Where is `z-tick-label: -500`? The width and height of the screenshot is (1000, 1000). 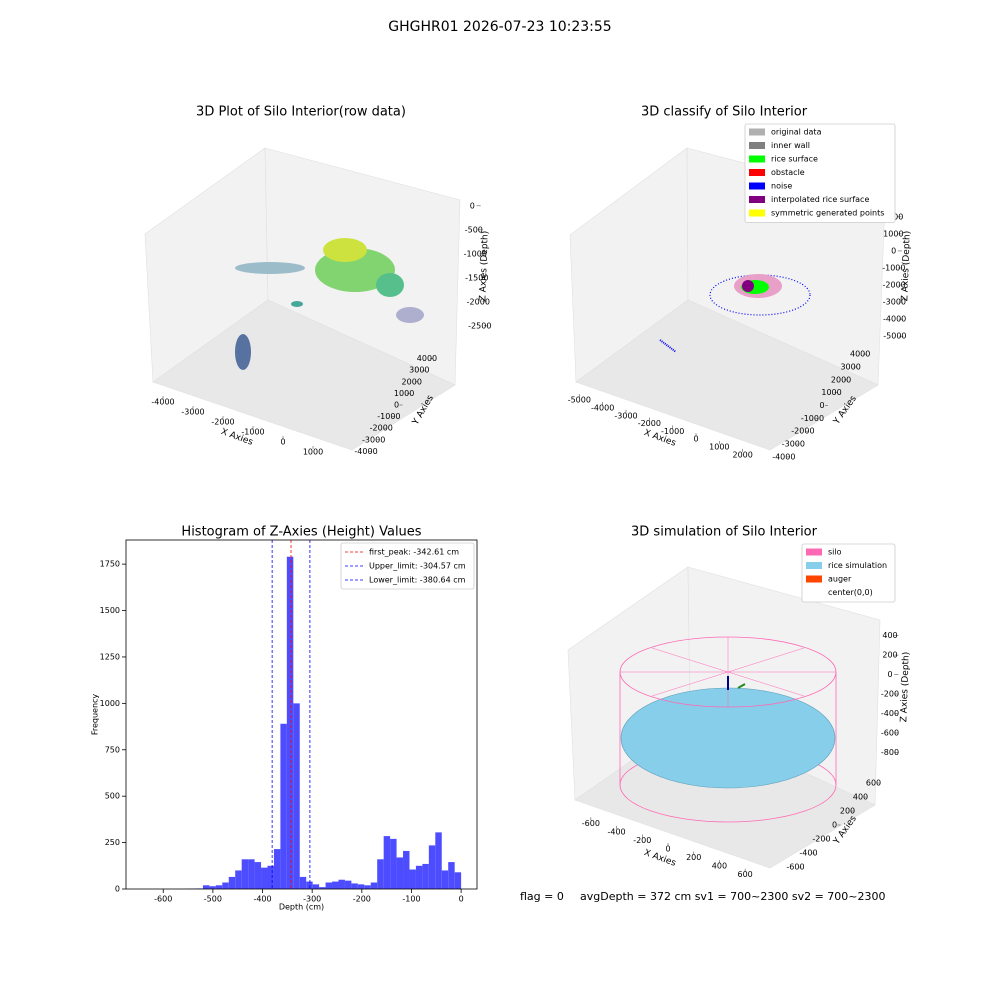 z-tick-label: -500 is located at coordinates (474, 229).